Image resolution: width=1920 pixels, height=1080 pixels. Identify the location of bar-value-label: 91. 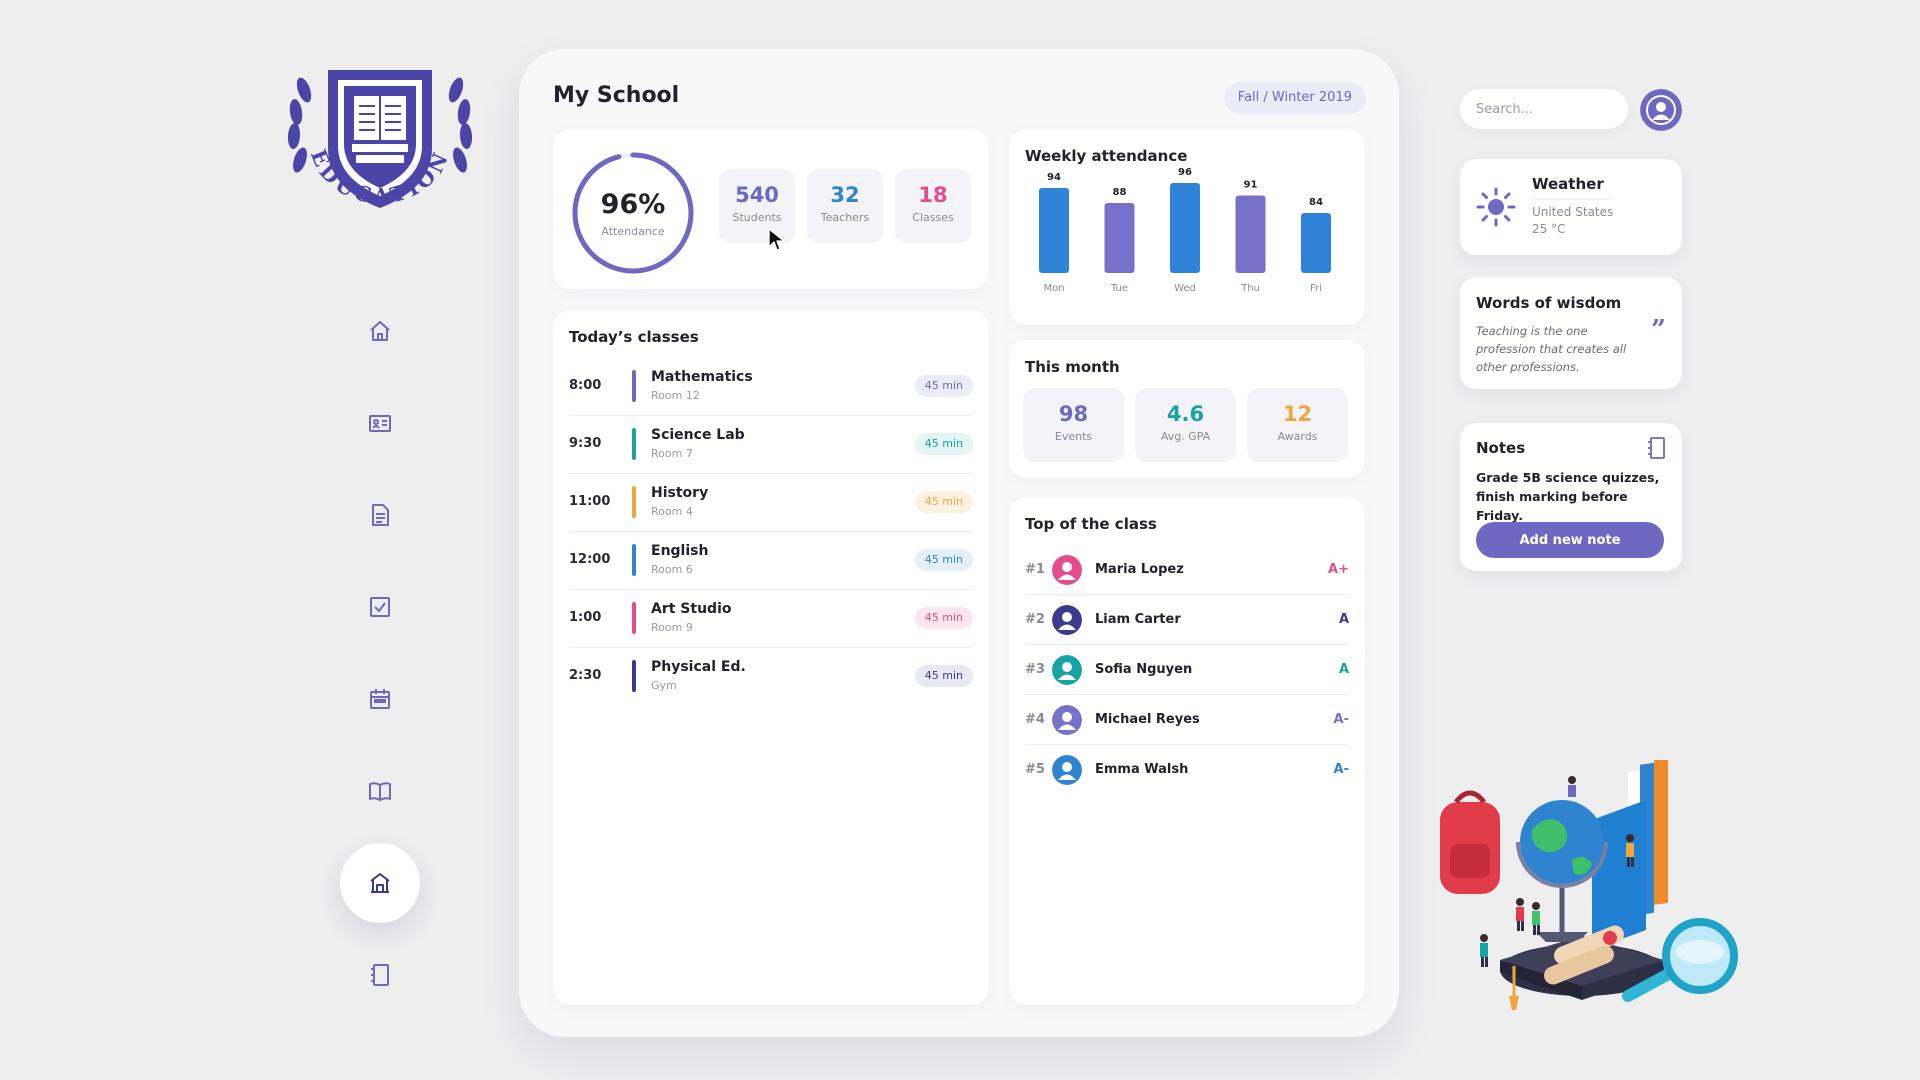
(1251, 185).